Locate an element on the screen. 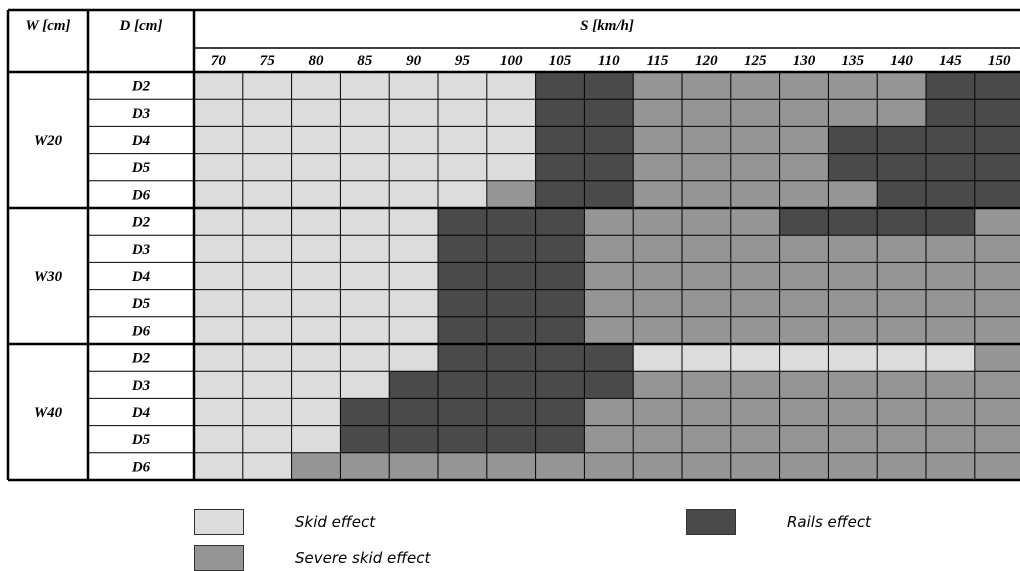  group-label: W20 is located at coordinates (48, 141).